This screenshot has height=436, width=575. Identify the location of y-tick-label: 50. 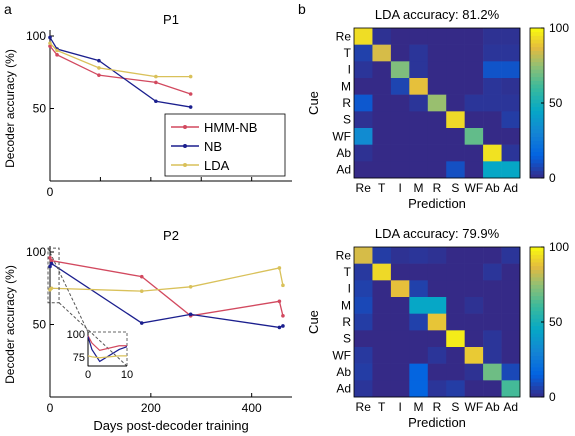
(40, 109).